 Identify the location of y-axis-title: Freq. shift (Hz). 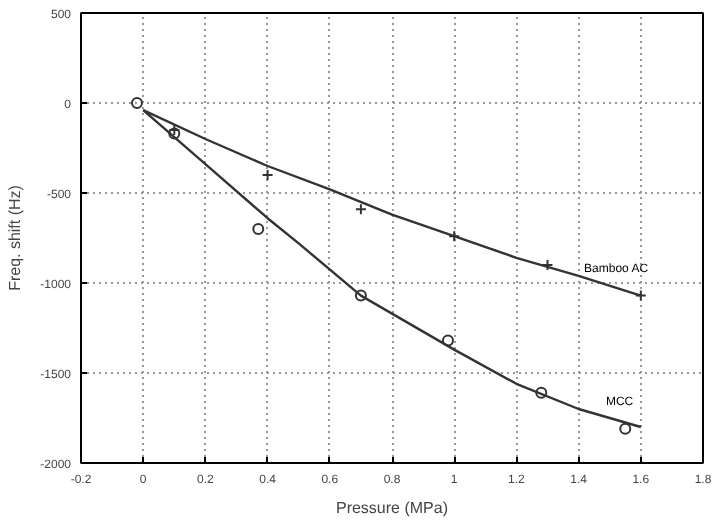
(15, 237).